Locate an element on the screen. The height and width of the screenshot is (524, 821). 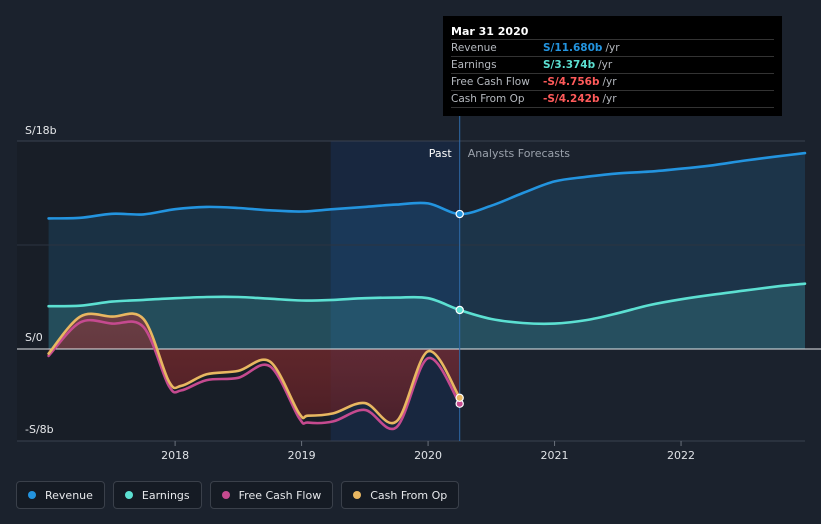
tooltip-row-label: Earnings is located at coordinates (474, 65).